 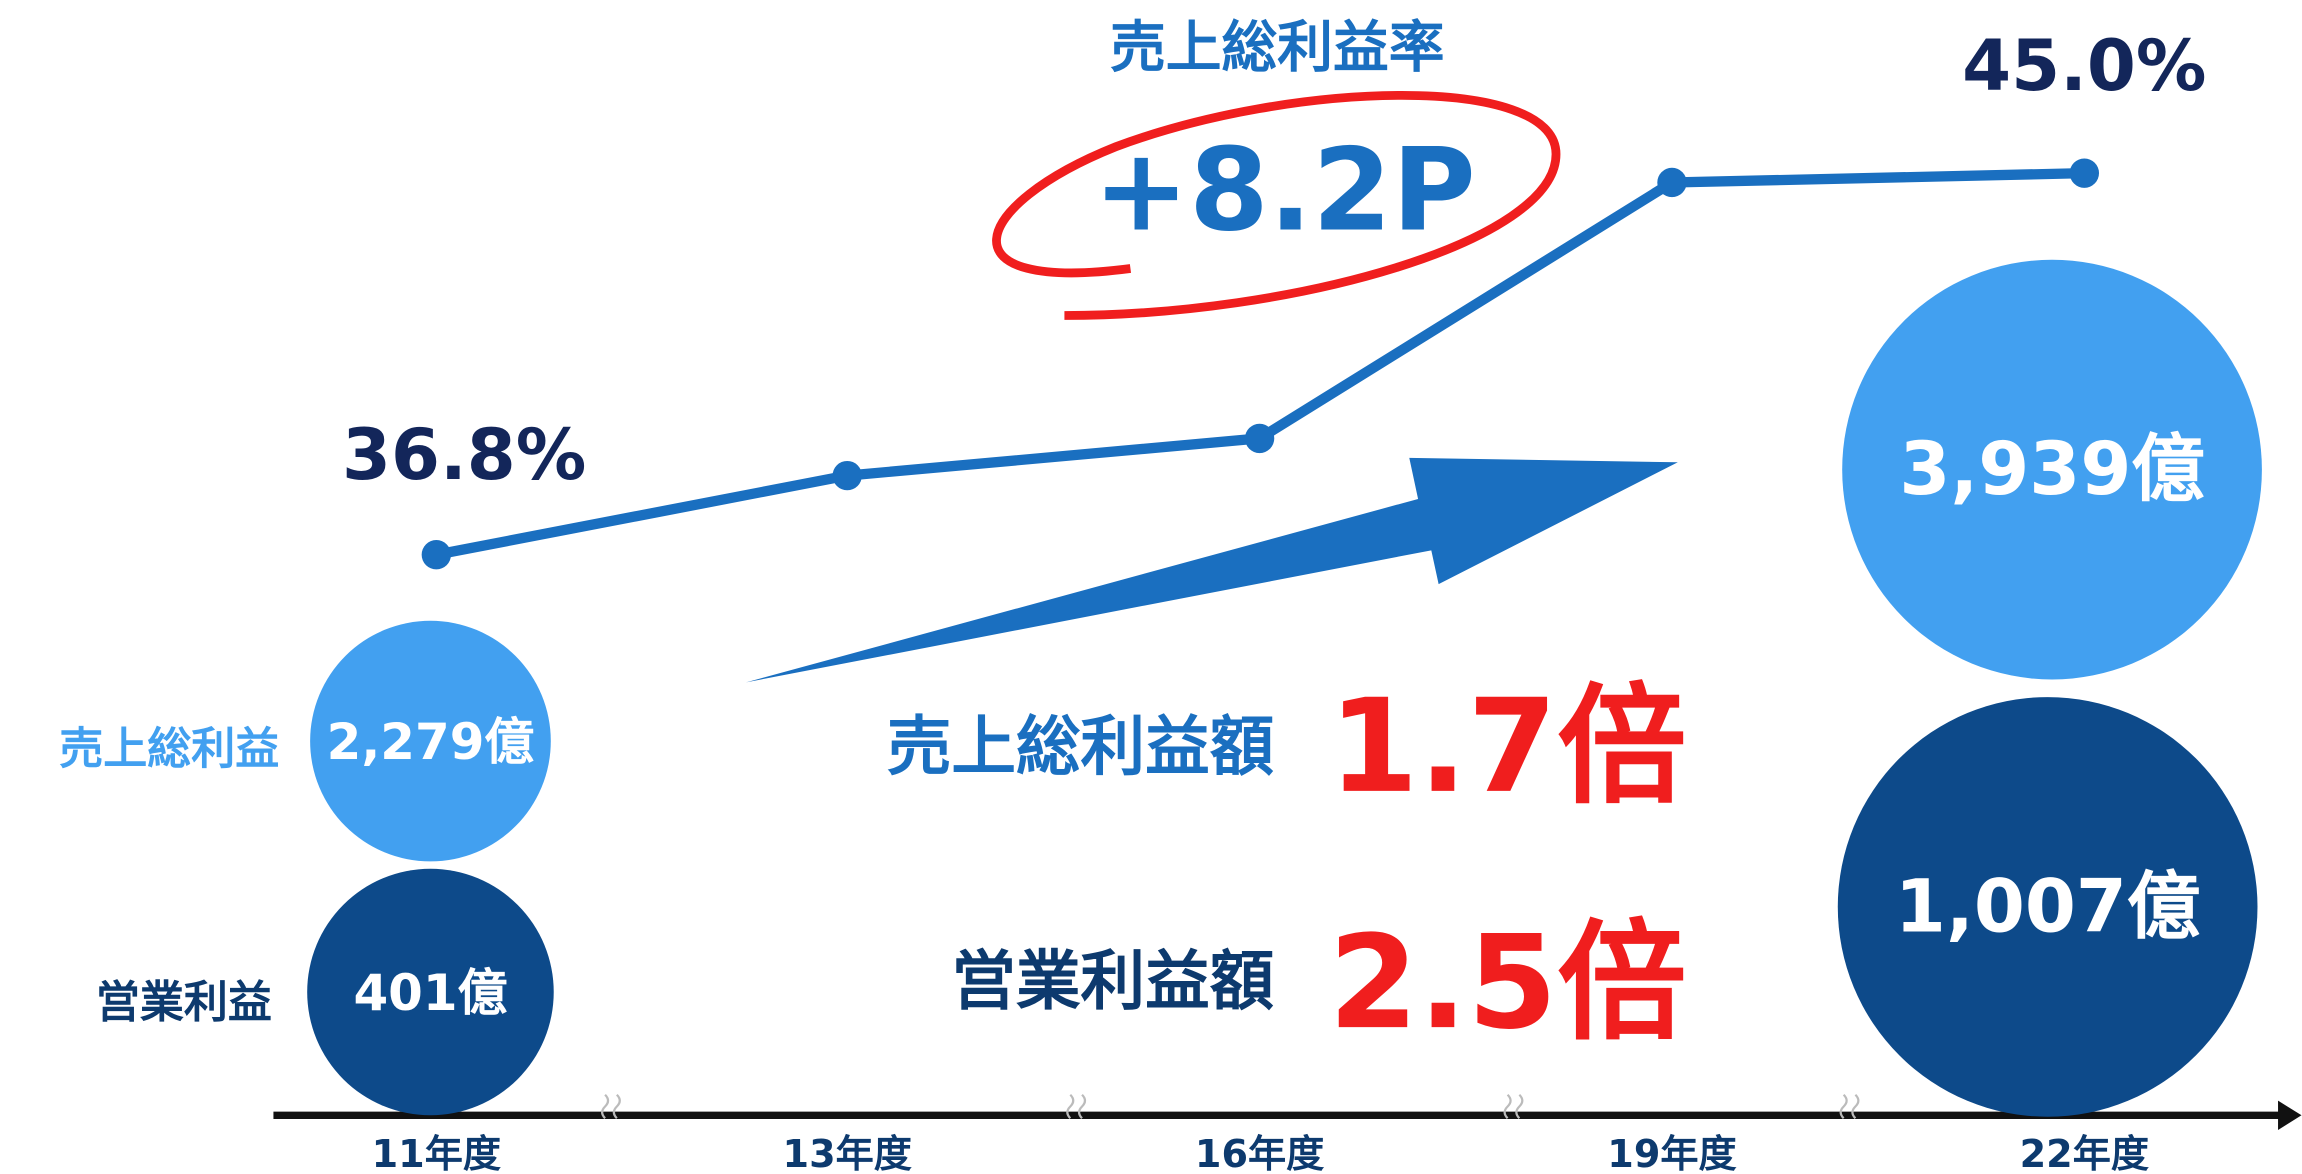 I want to click on x-axis-arrow, so click(x=2290, y=1115).